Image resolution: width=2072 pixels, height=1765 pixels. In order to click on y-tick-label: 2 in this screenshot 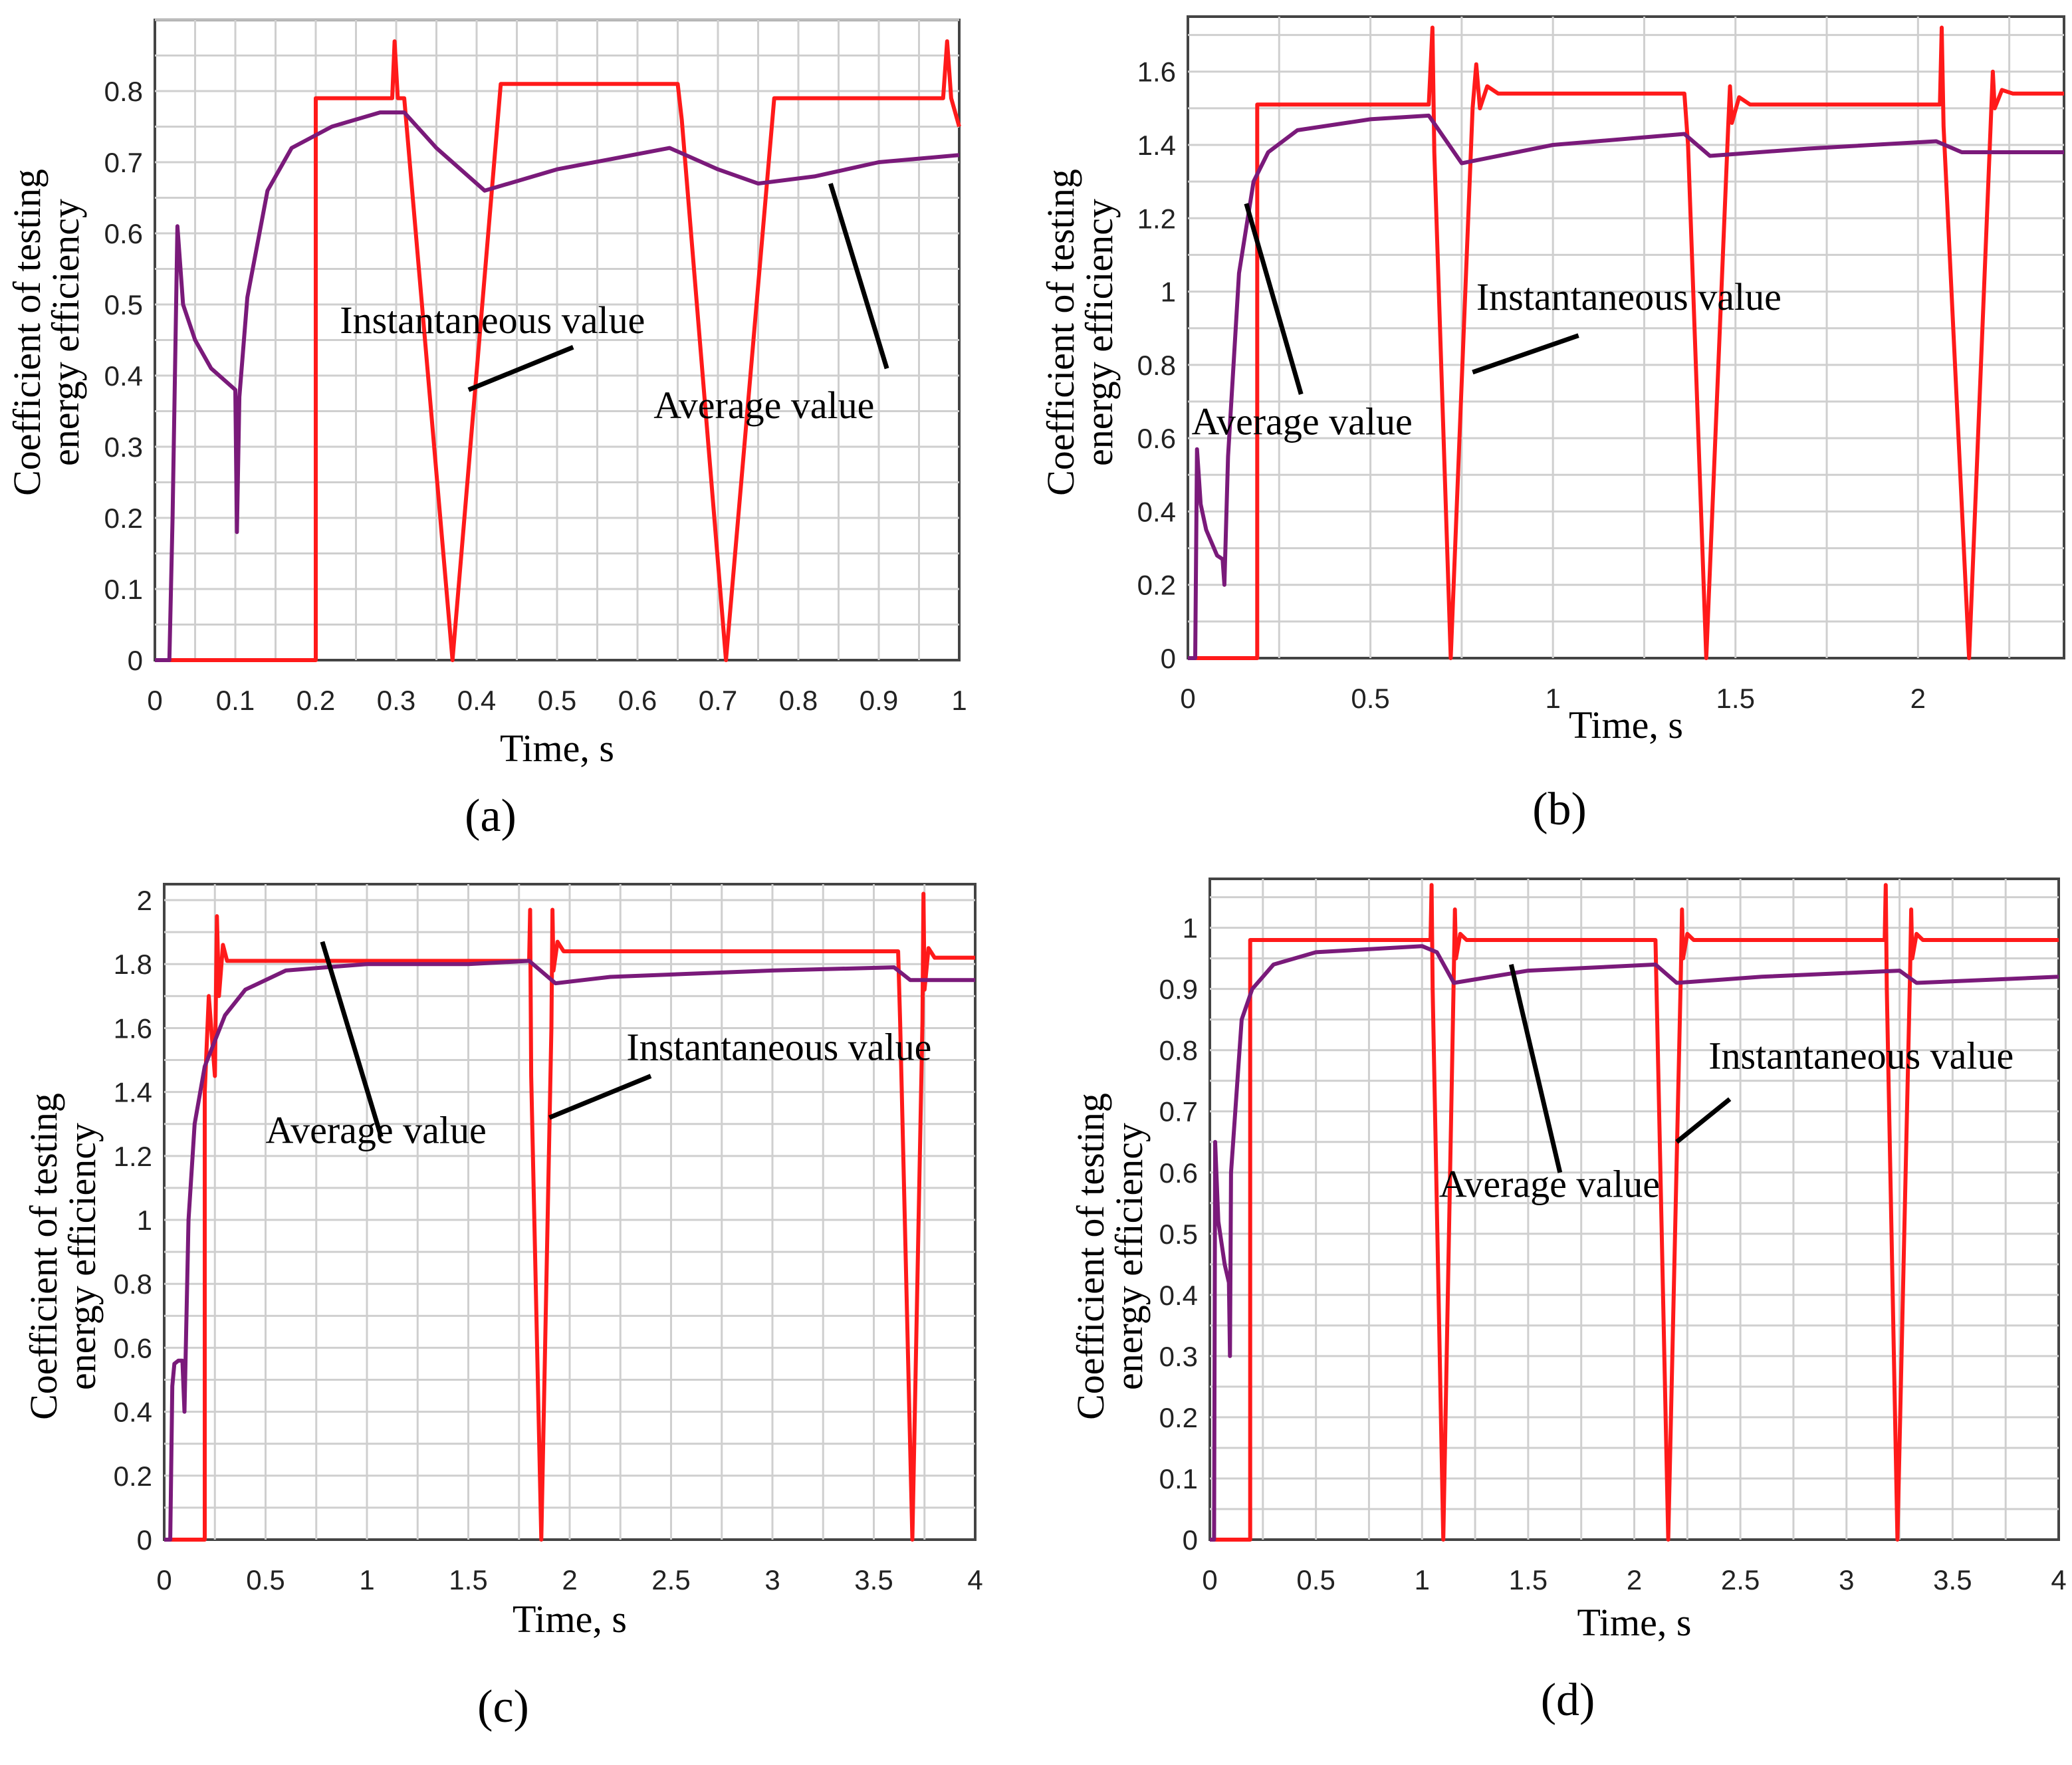, I will do `click(144, 901)`.